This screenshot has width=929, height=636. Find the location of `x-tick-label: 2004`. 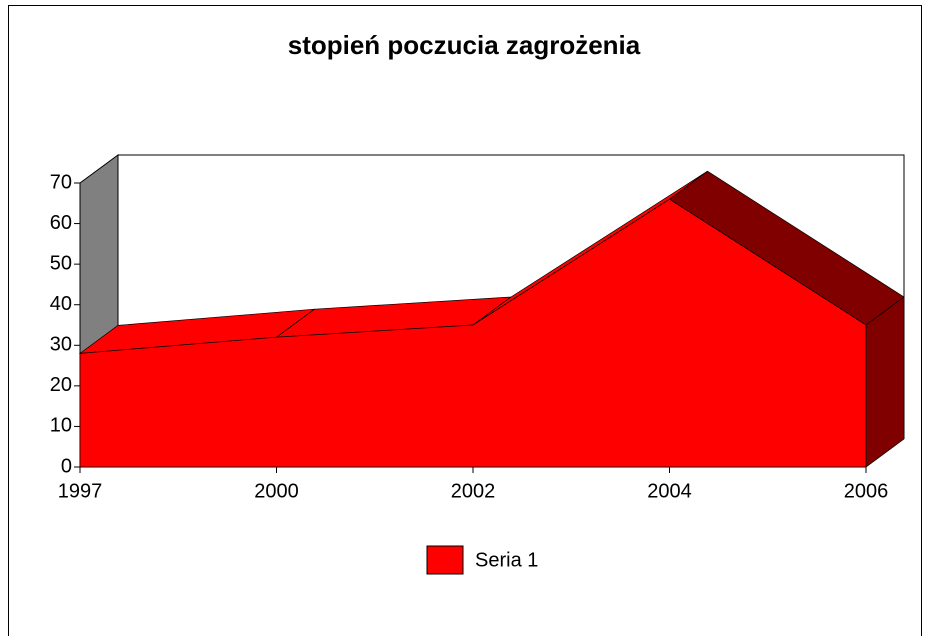

x-tick-label: 2004 is located at coordinates (669, 491).